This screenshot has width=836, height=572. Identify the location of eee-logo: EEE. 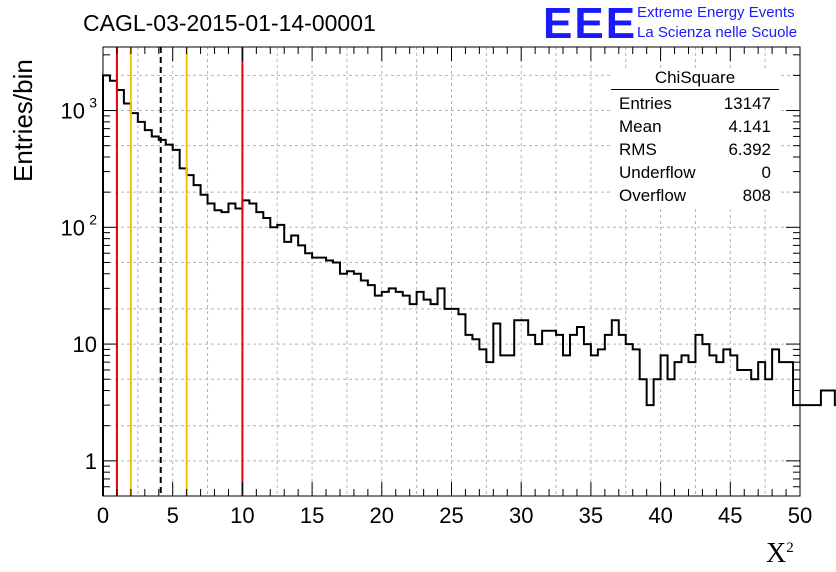
(590, 24).